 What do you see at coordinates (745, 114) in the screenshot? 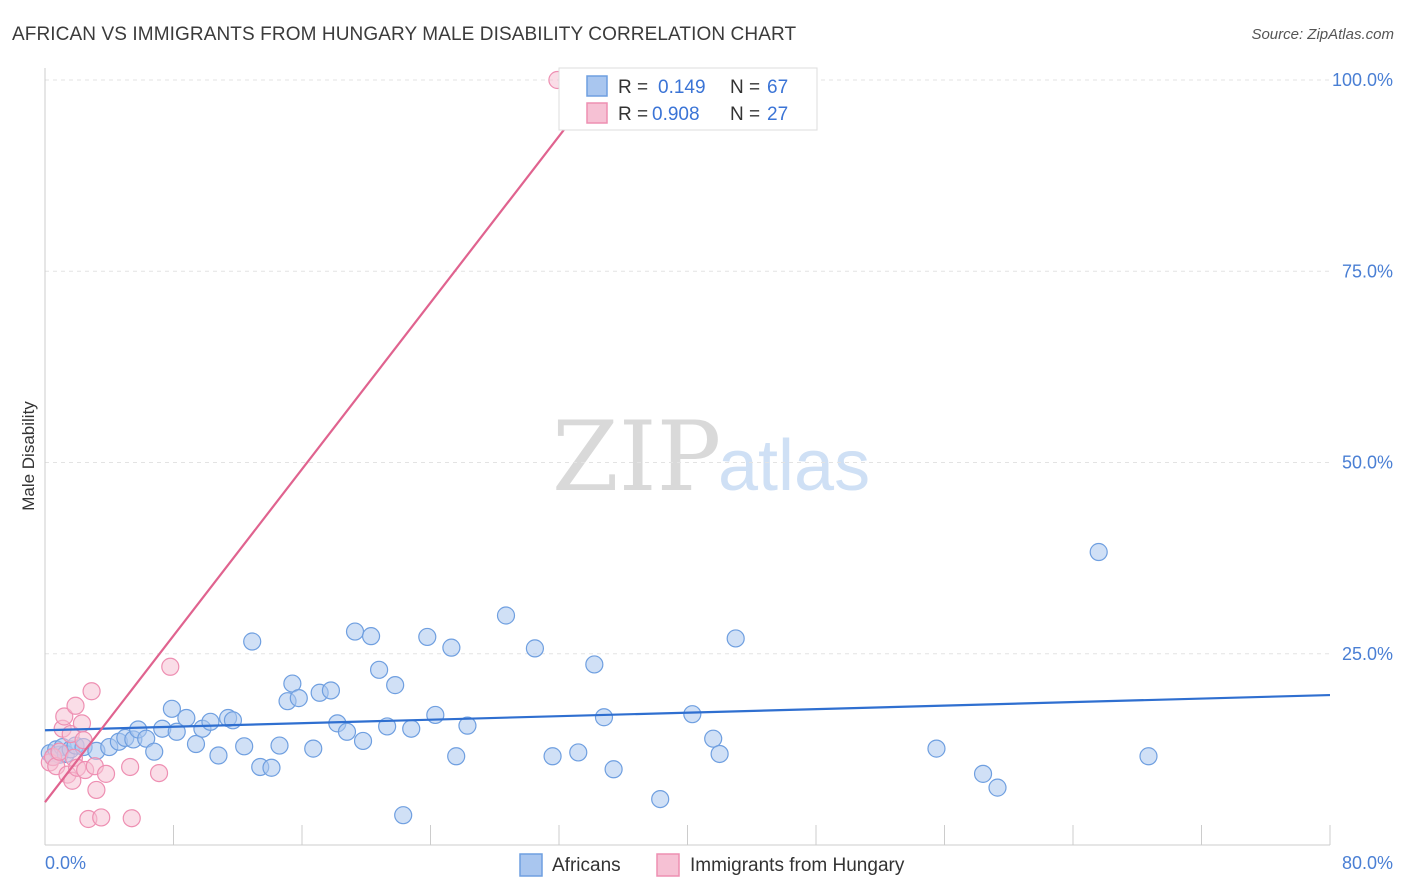
I see `legend-n-label-2: N =` at bounding box center [745, 114].